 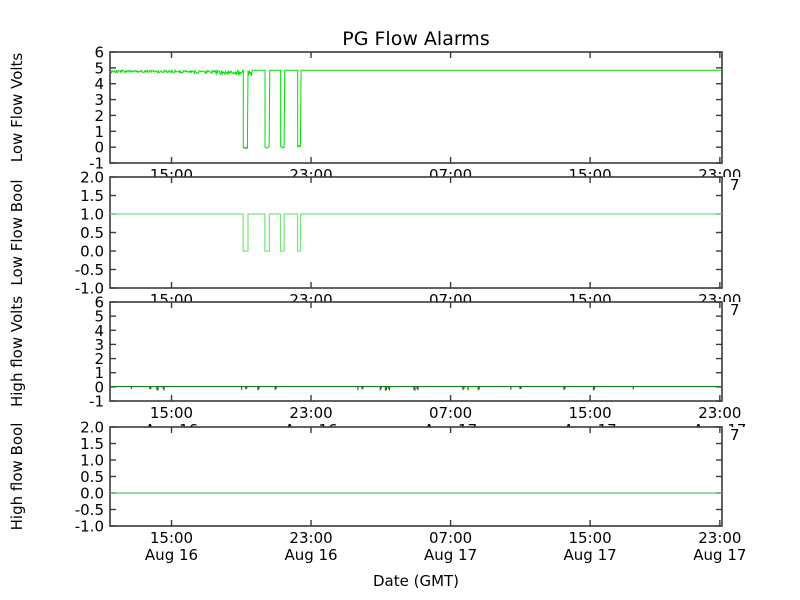 What do you see at coordinates (17, 108) in the screenshot?
I see `y-axis-label: Low Flow Volts` at bounding box center [17, 108].